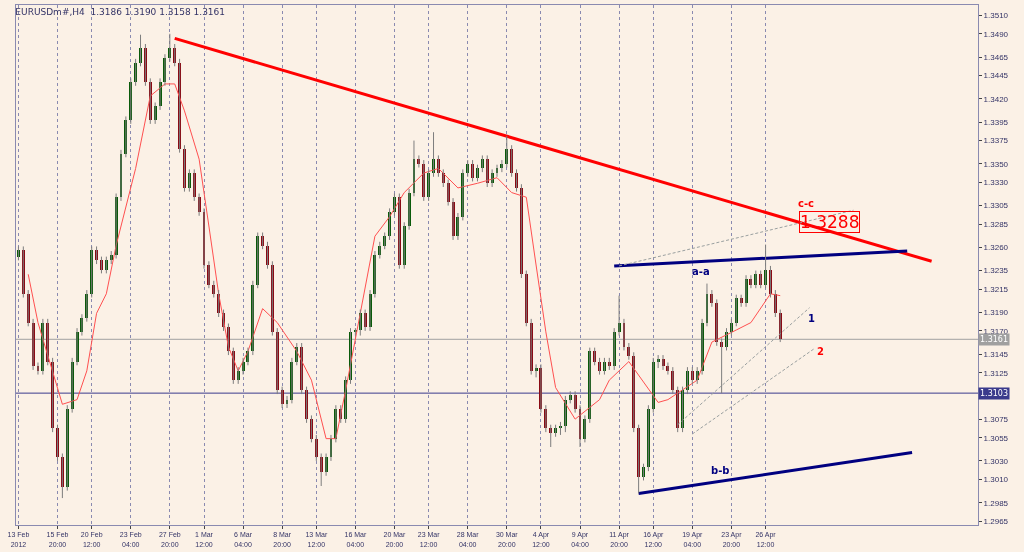  What do you see at coordinates (820, 351) in the screenshot?
I see `annotation: 2` at bounding box center [820, 351].